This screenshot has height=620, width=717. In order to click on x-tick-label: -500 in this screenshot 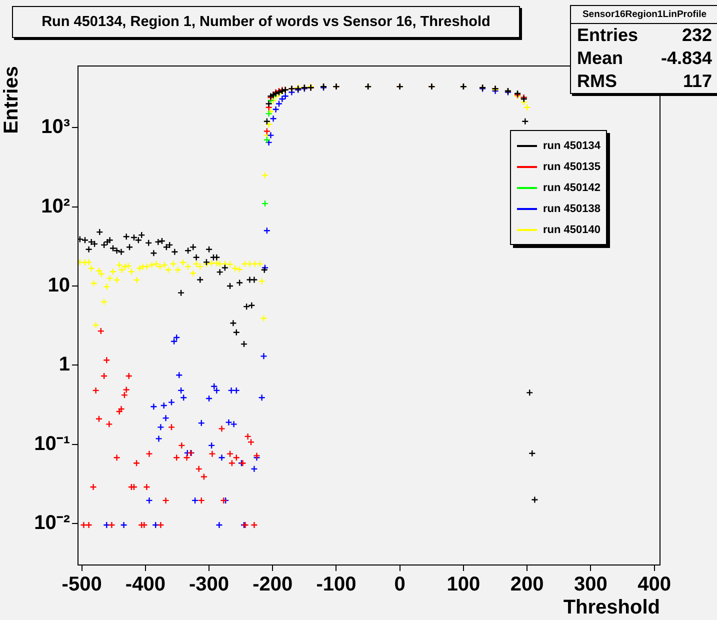, I will do `click(82, 585)`.